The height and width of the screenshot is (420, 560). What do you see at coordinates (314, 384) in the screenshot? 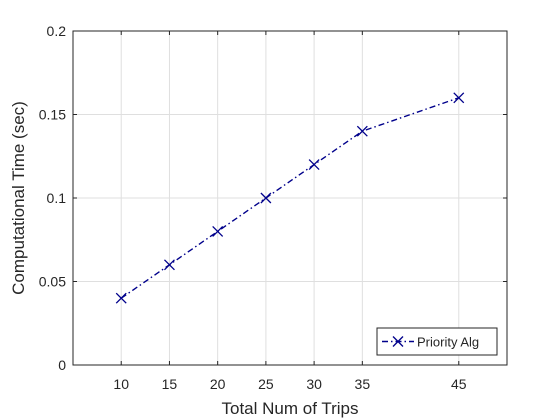
I see `x-tick-label: 30` at bounding box center [314, 384].